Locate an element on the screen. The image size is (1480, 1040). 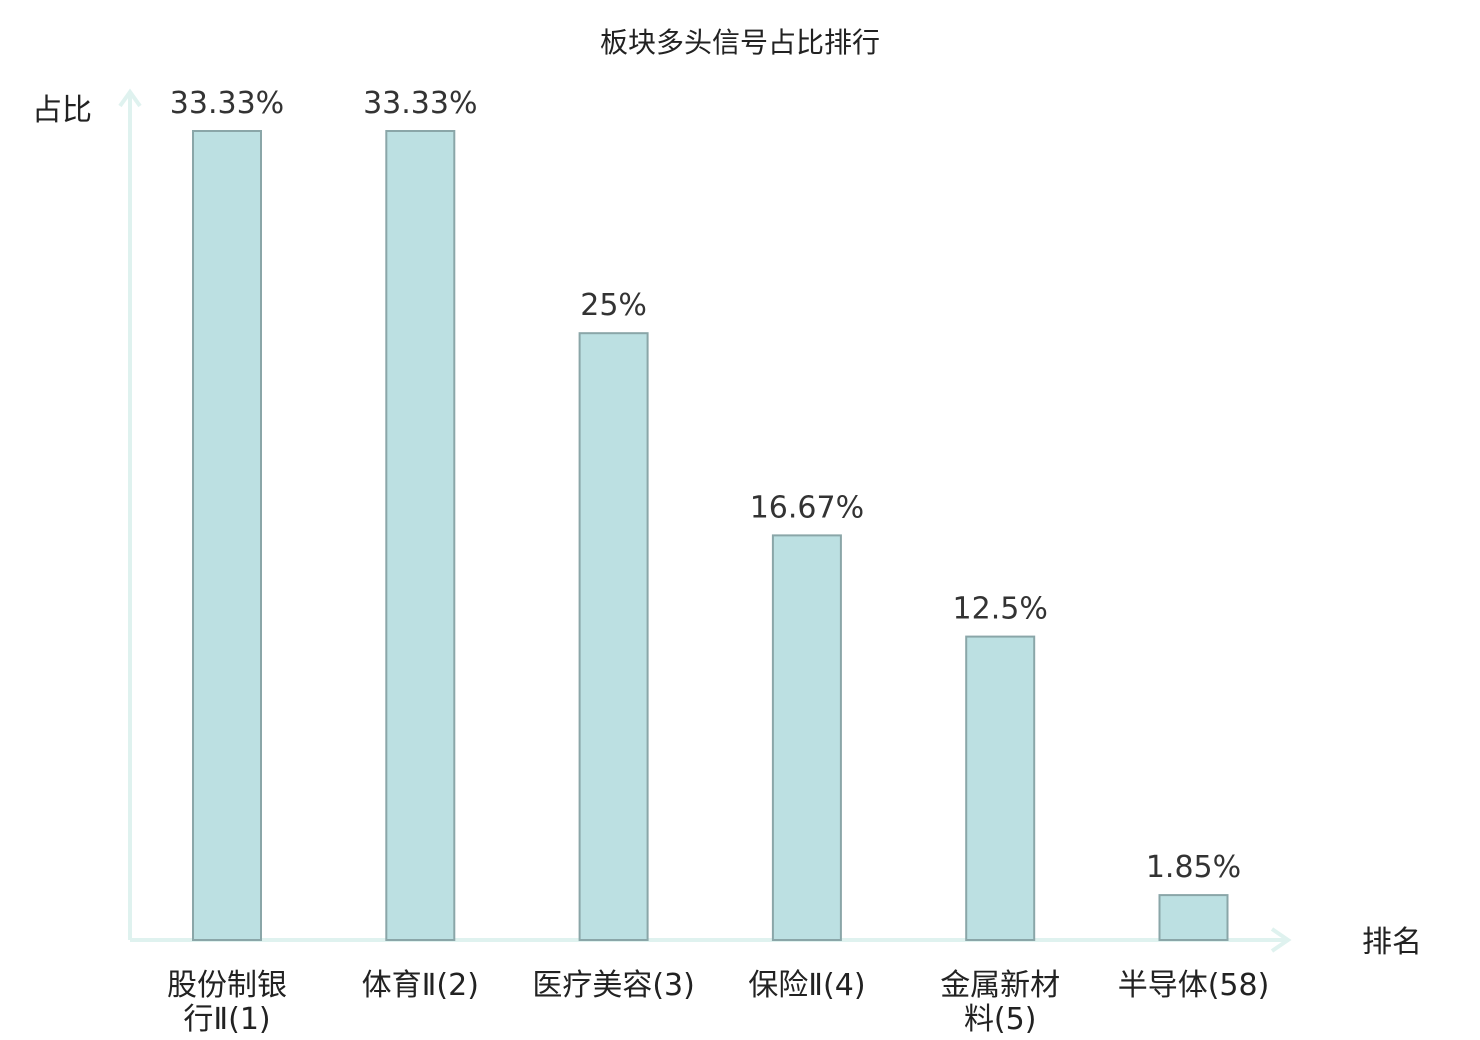
x-tick-label: 料(5) is located at coordinates (1000, 1019).